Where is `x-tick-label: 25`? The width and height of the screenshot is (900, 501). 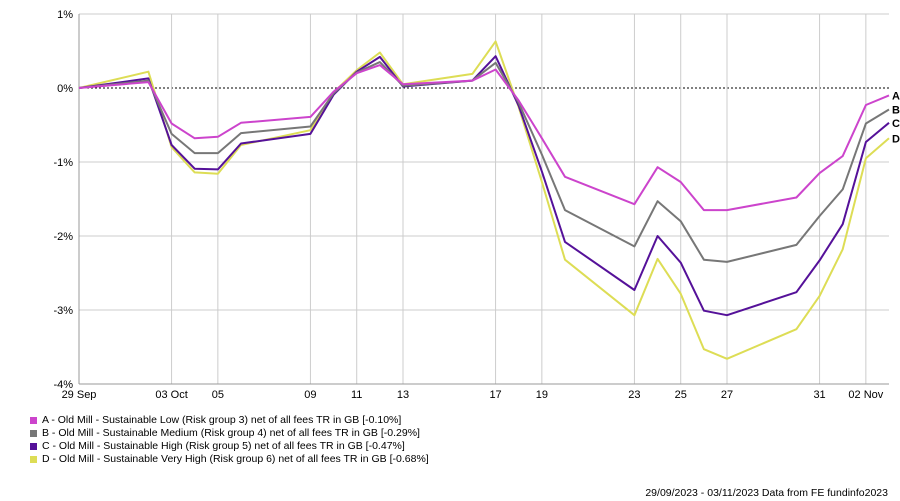
x-tick-label: 25 is located at coordinates (681, 394).